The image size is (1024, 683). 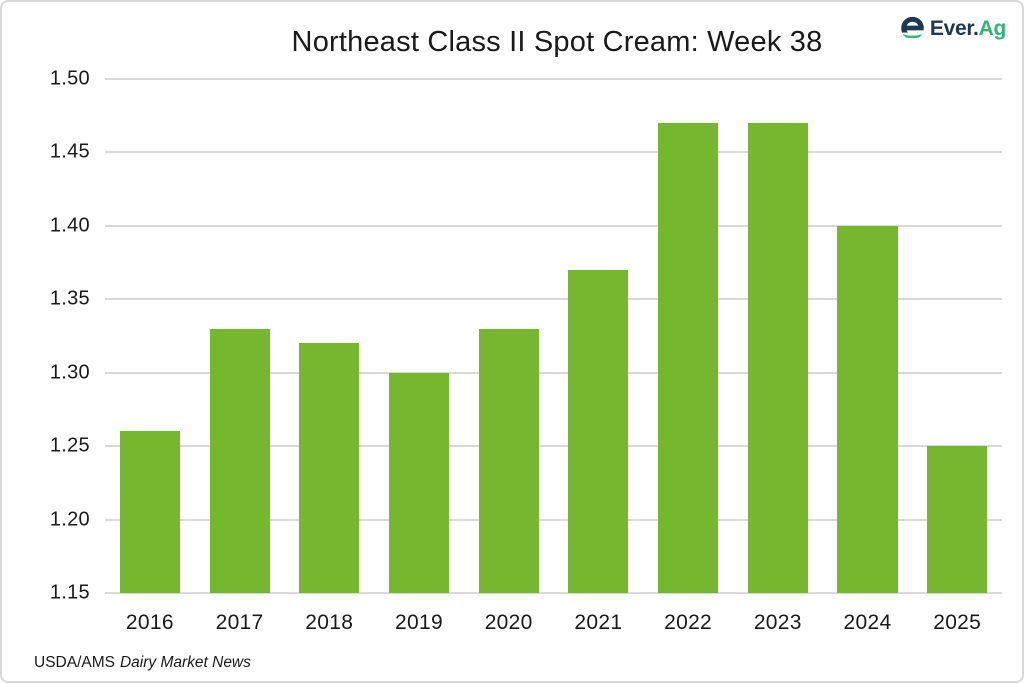 What do you see at coordinates (418, 482) in the screenshot?
I see `bar-2019` at bounding box center [418, 482].